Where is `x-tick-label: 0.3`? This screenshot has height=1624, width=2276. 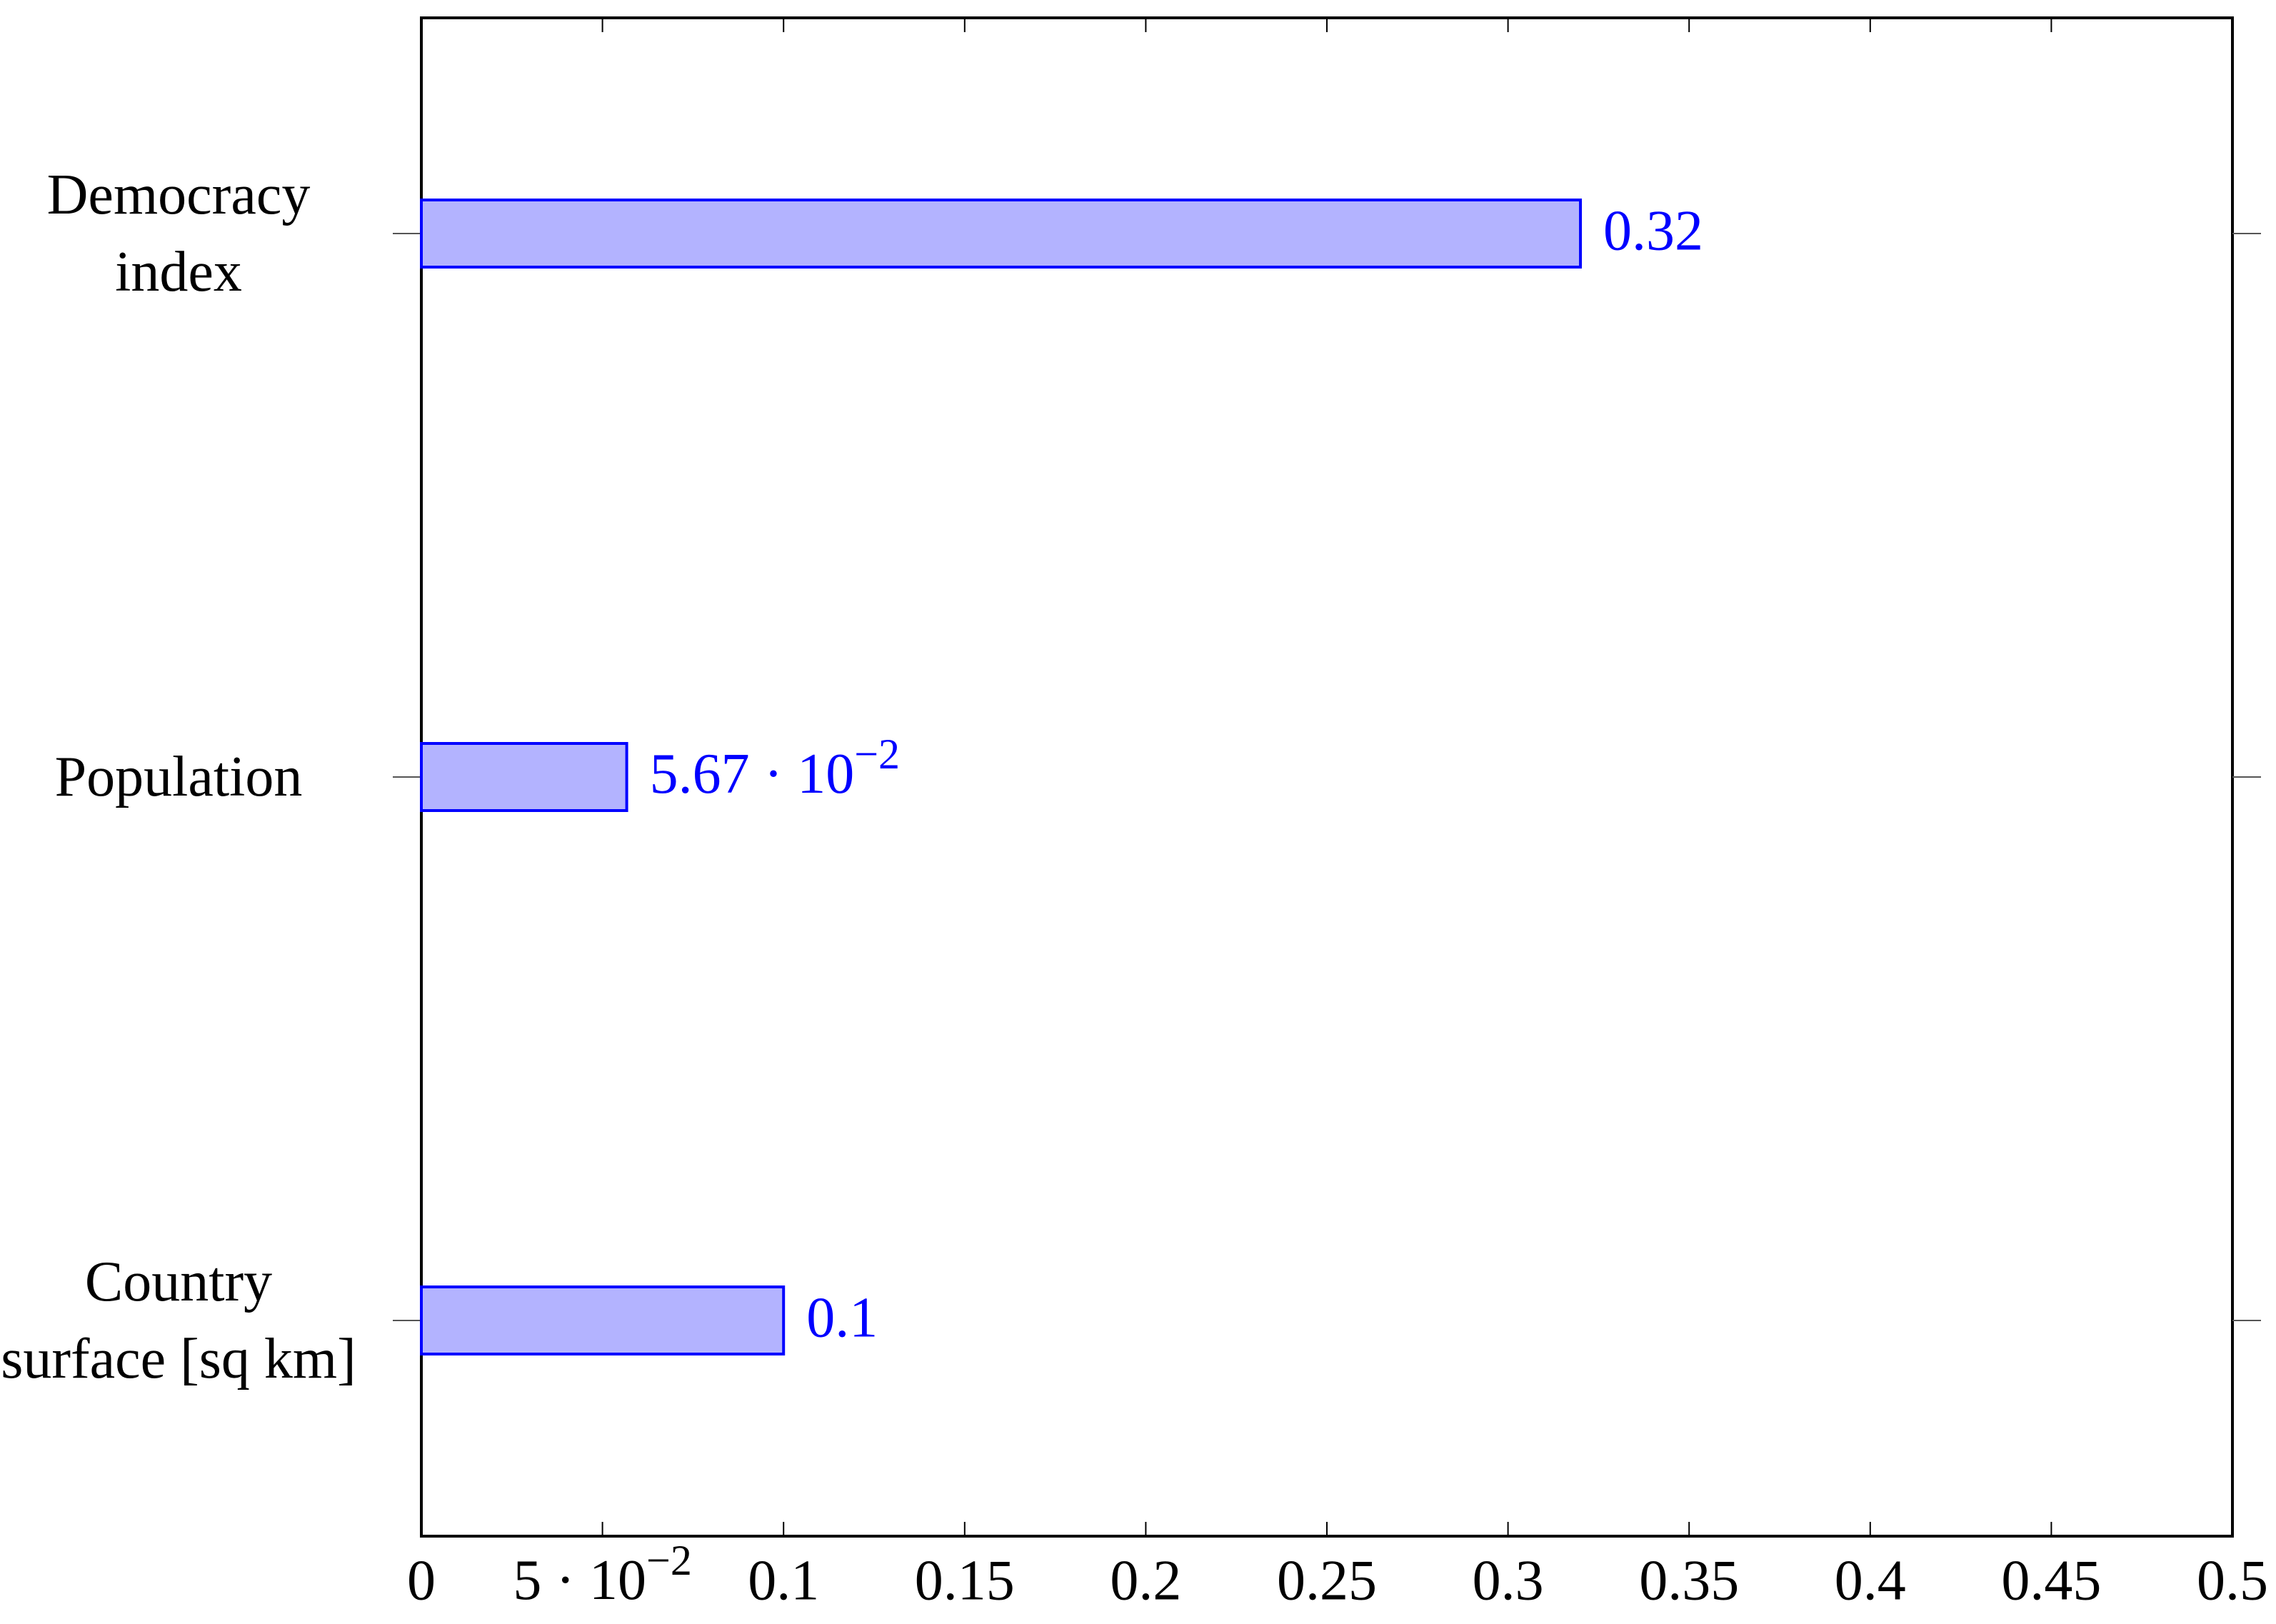 x-tick-label: 0.3 is located at coordinates (1508, 1580).